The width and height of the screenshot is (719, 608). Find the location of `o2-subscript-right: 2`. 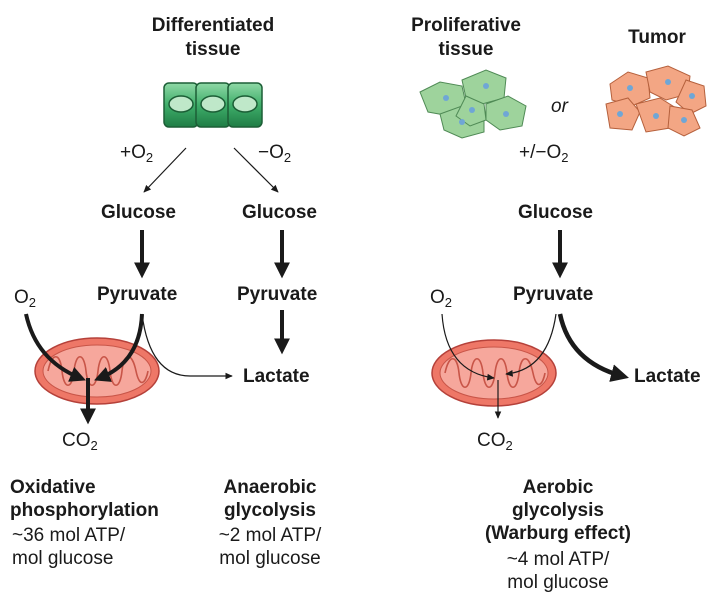

o2-subscript-right: 2 is located at coordinates (448, 302).